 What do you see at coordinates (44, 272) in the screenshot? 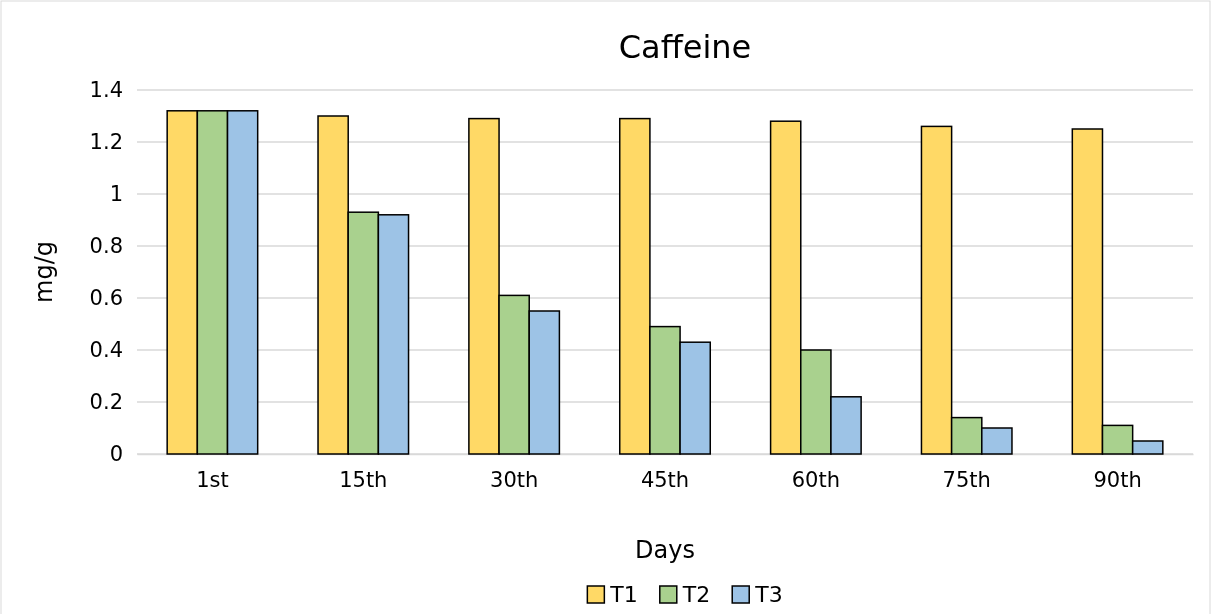
I see `y-axis-title: mg/g` at bounding box center [44, 272].